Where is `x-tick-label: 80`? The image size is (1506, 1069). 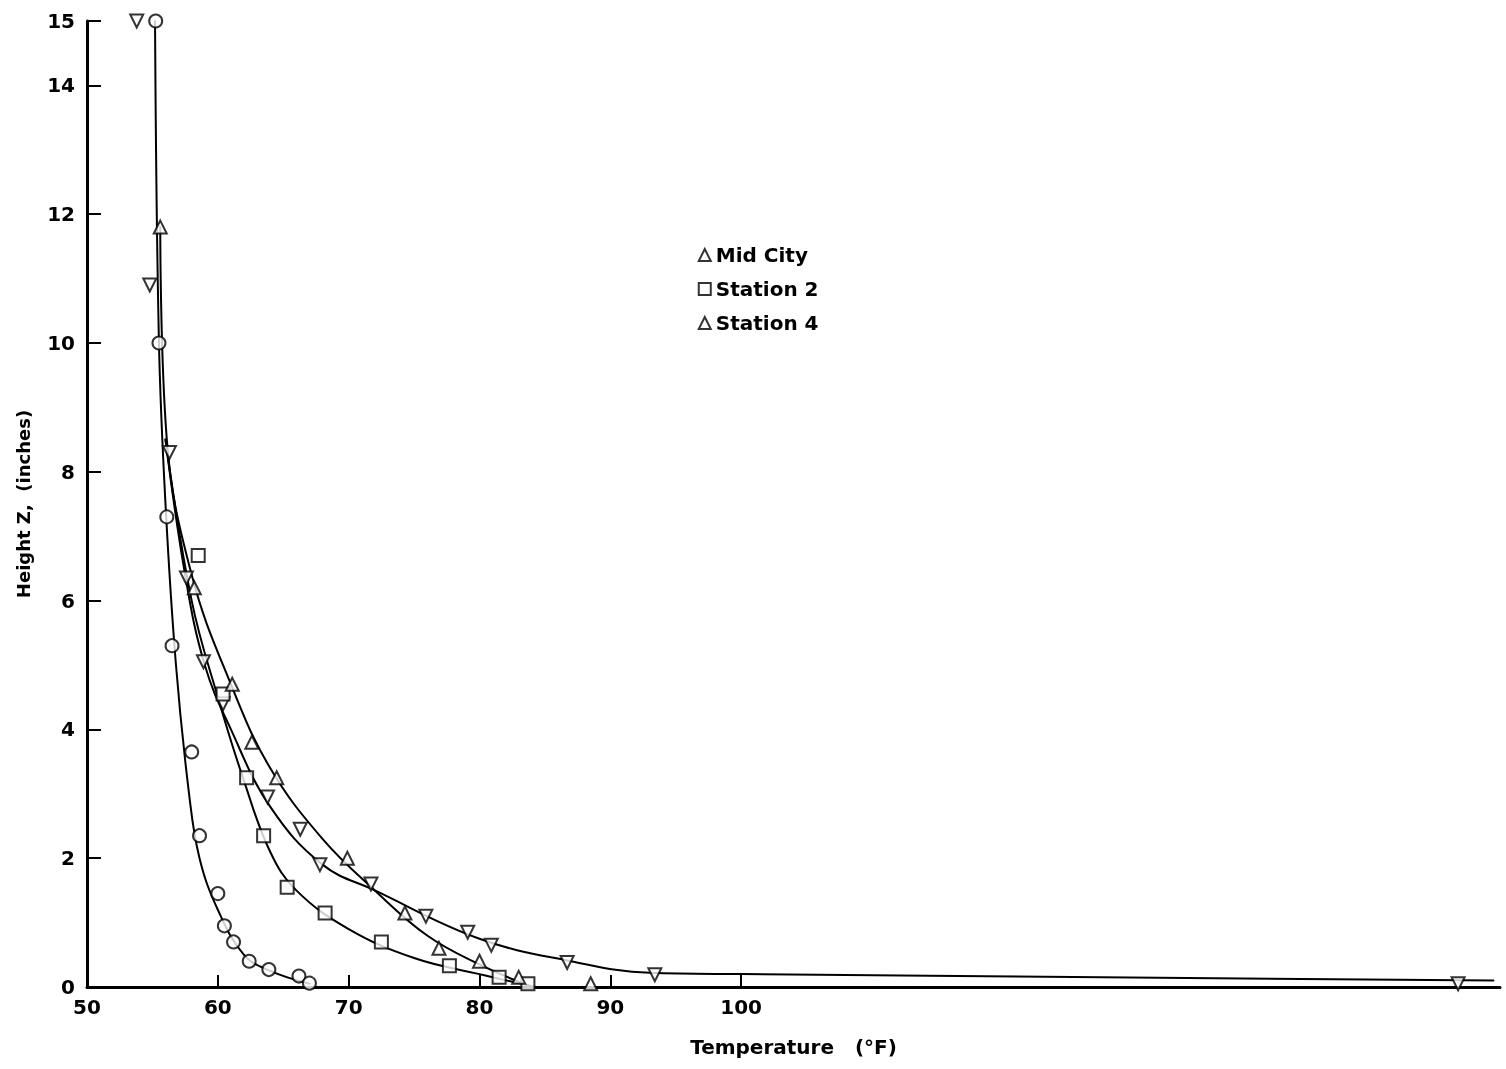 x-tick-label: 80 is located at coordinates (479, 1007).